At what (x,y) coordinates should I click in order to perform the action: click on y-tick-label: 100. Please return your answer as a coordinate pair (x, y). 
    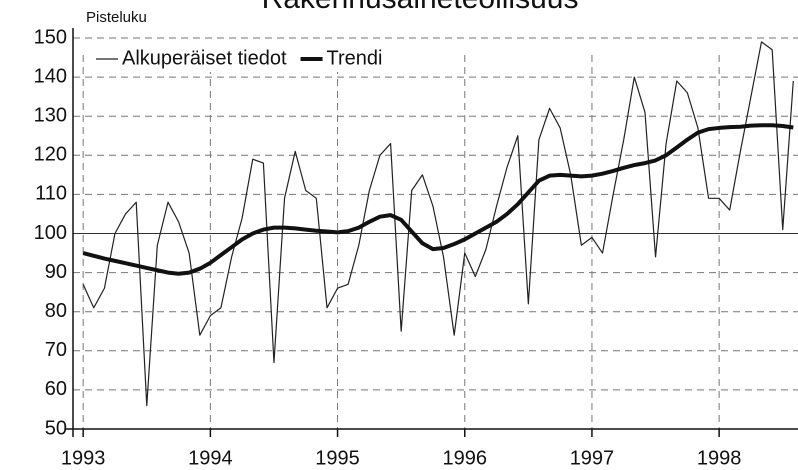
    Looking at the image, I should click on (50, 233).